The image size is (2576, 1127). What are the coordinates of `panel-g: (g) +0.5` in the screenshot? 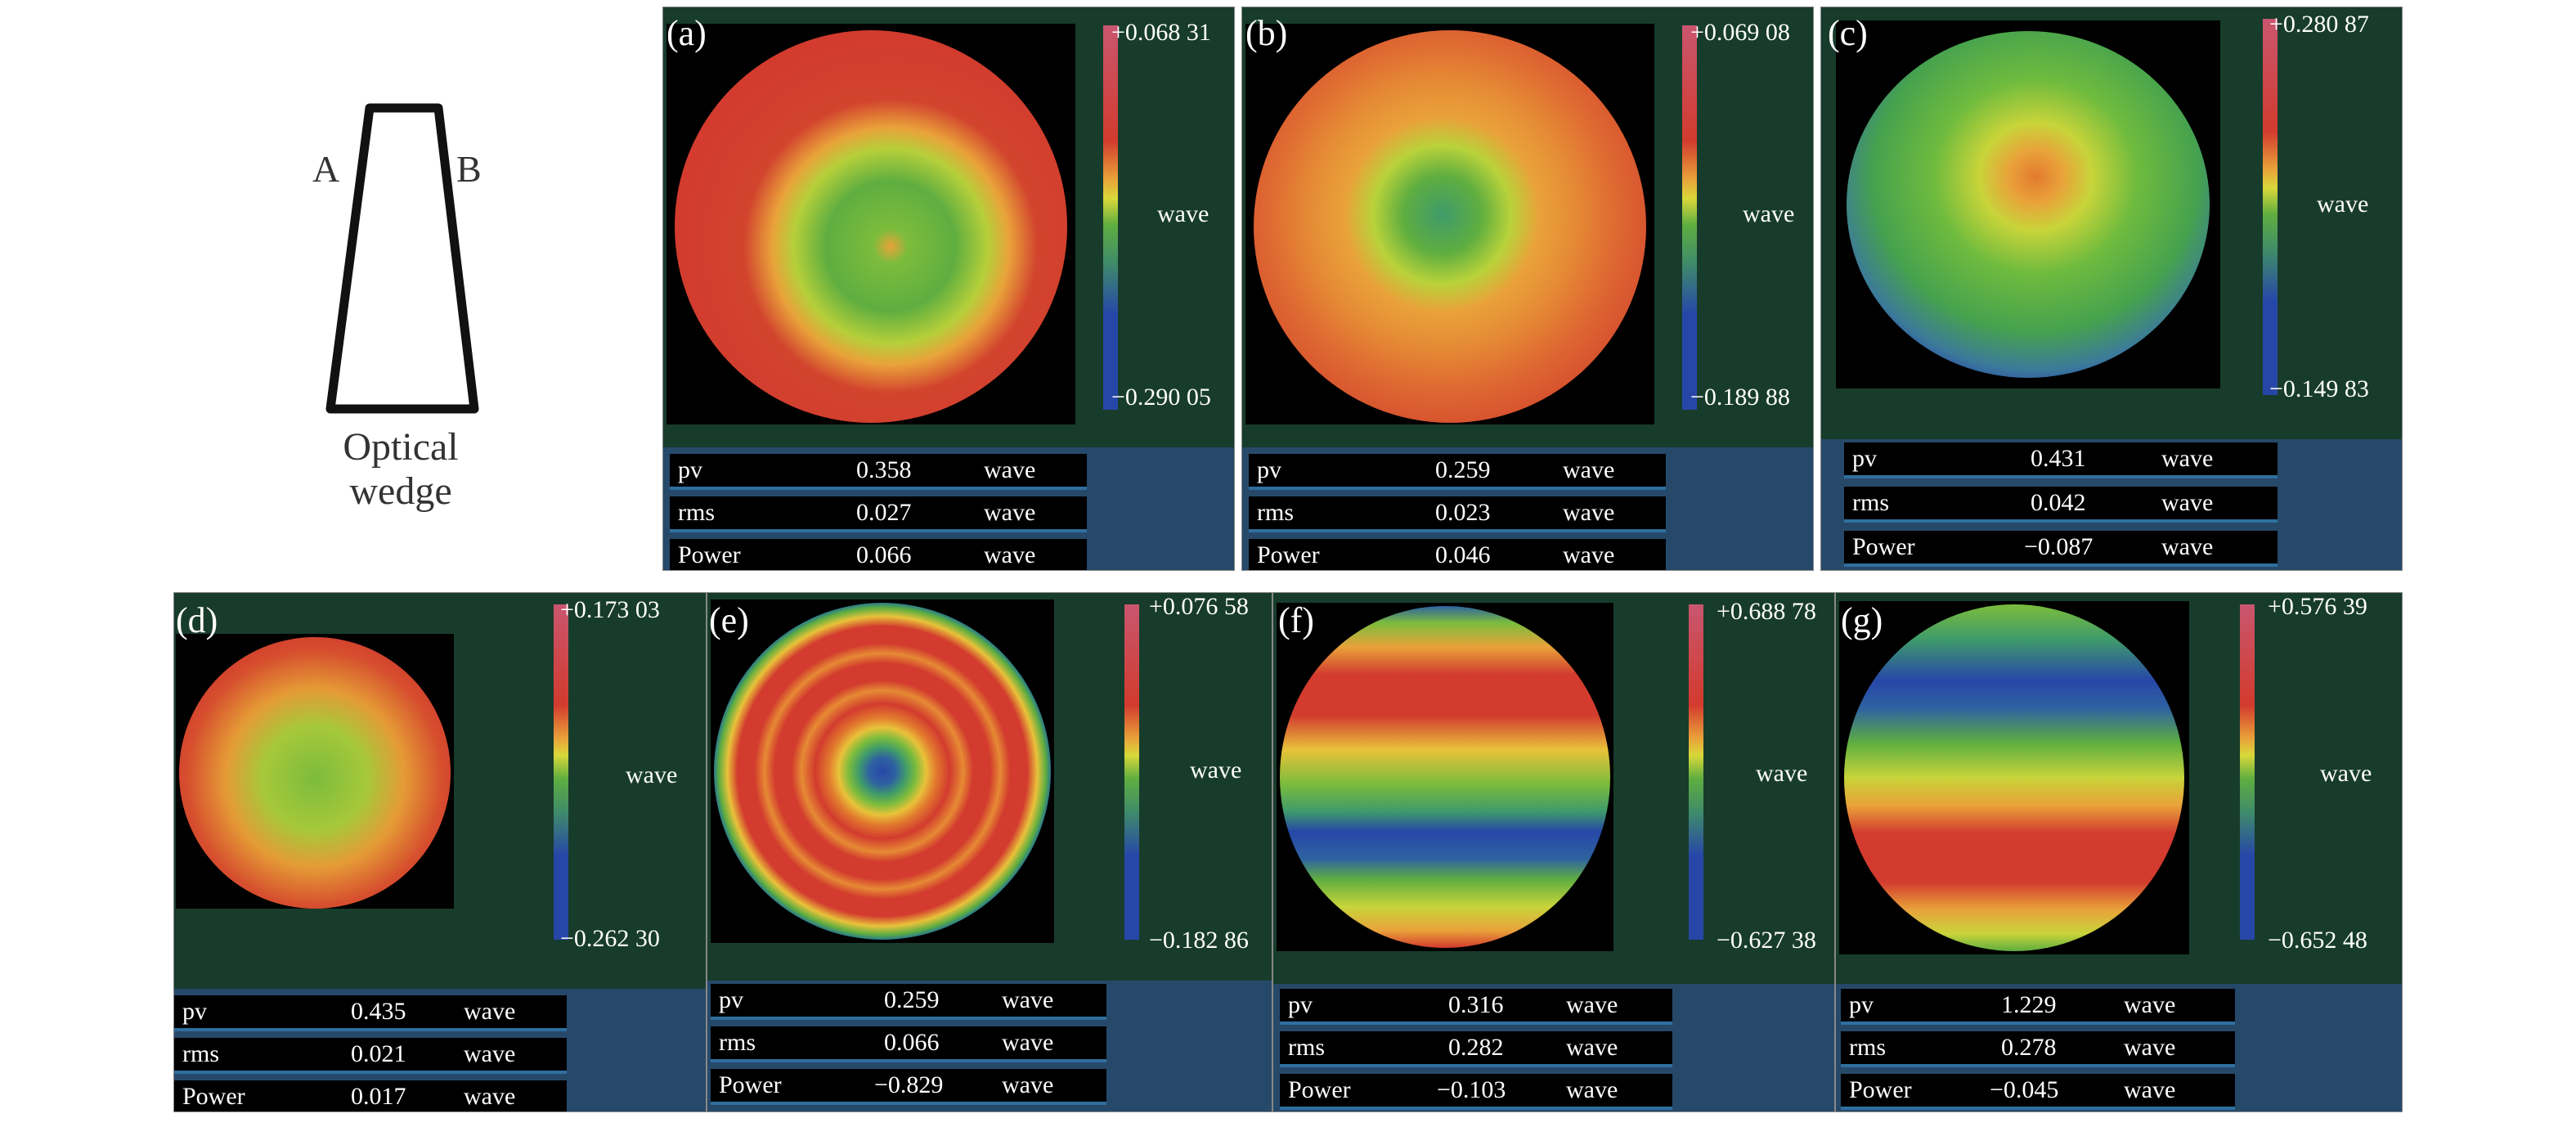 It's located at (2119, 852).